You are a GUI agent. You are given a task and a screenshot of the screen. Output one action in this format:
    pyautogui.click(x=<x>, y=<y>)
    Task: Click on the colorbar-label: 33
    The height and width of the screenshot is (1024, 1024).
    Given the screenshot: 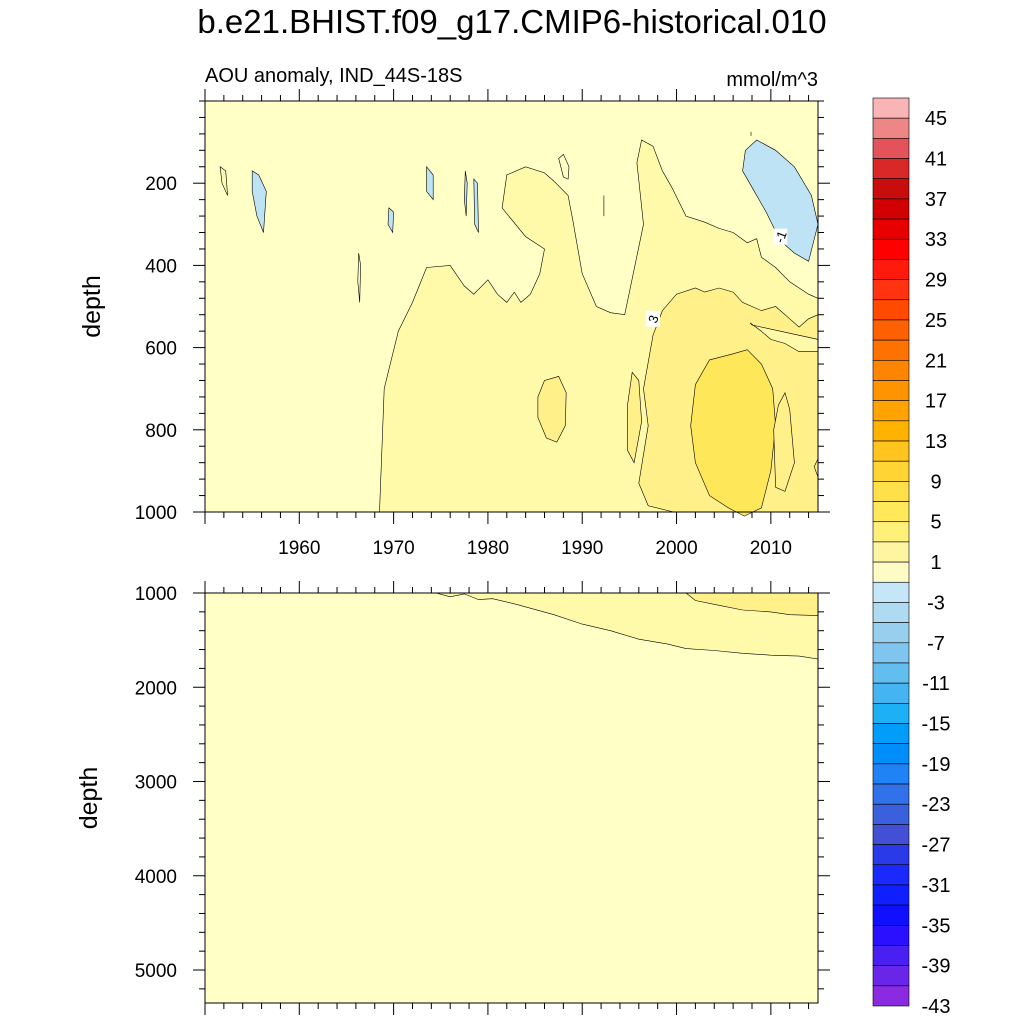 What is the action you would take?
    pyautogui.click(x=936, y=240)
    